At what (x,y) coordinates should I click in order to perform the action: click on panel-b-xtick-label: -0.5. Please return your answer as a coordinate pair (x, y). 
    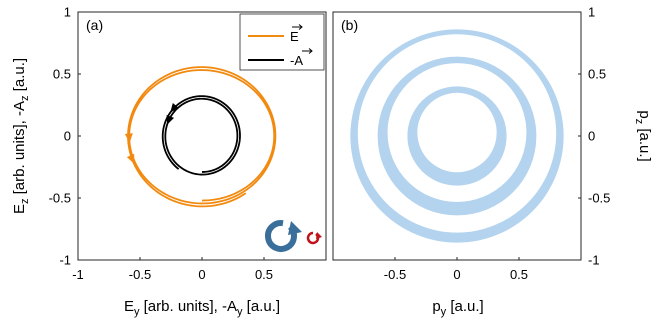
    Looking at the image, I should click on (395, 274).